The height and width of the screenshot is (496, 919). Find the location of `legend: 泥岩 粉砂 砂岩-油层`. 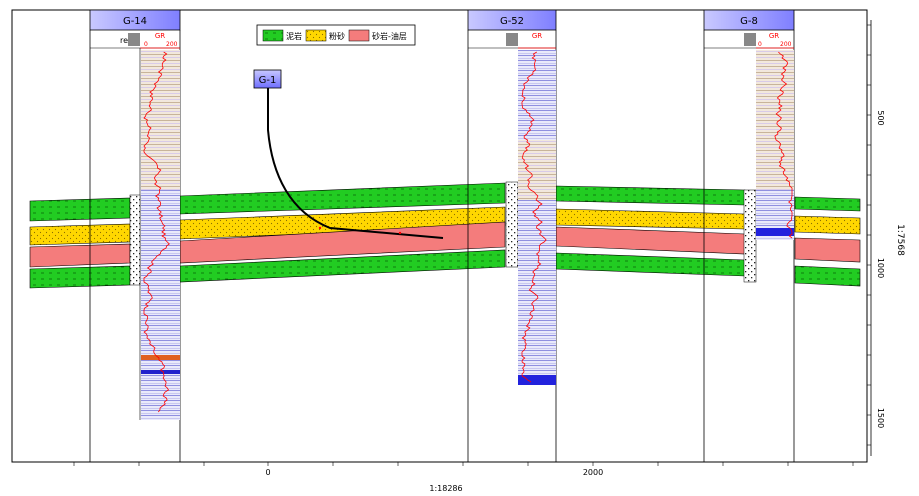

legend: 泥岩 粉砂 砂岩-油层 is located at coordinates (336, 35).